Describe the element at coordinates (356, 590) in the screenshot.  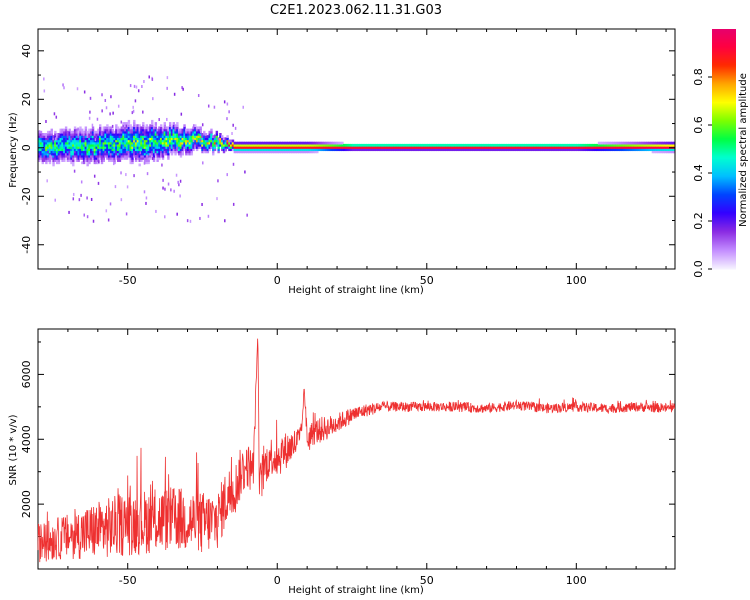
I see `snr-x-axis-label: Height of straight line (km)` at that location.